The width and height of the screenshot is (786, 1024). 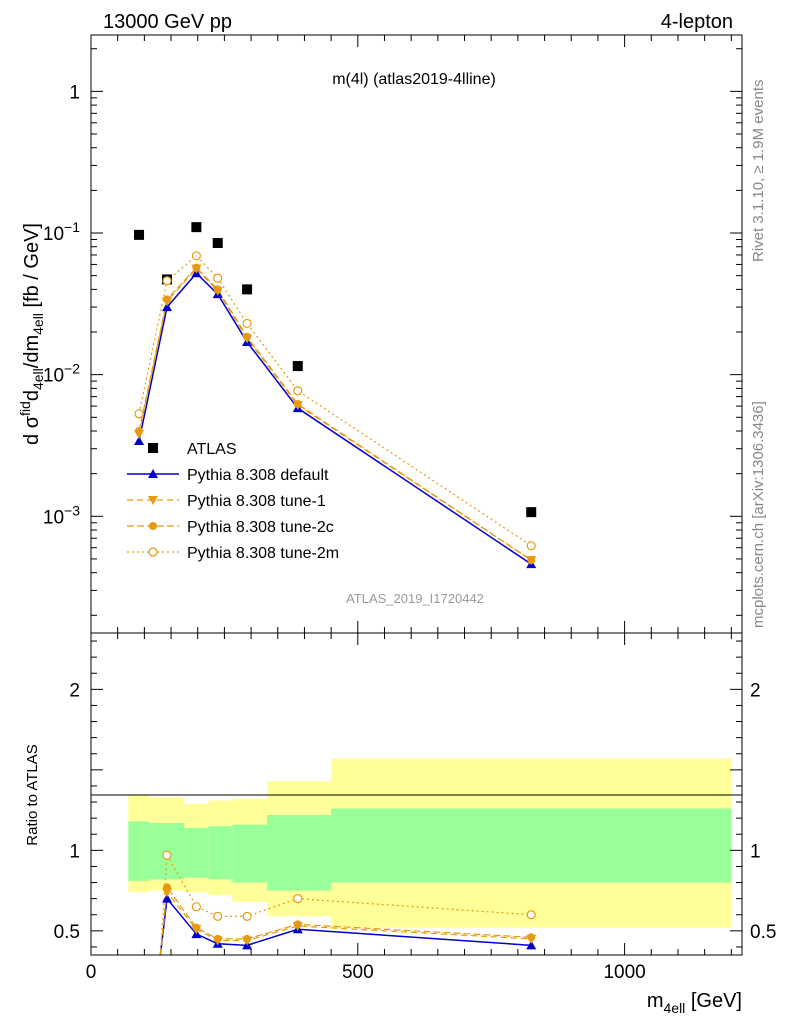 I want to click on ratio-y-tick-label-right: 2, so click(x=755, y=690).